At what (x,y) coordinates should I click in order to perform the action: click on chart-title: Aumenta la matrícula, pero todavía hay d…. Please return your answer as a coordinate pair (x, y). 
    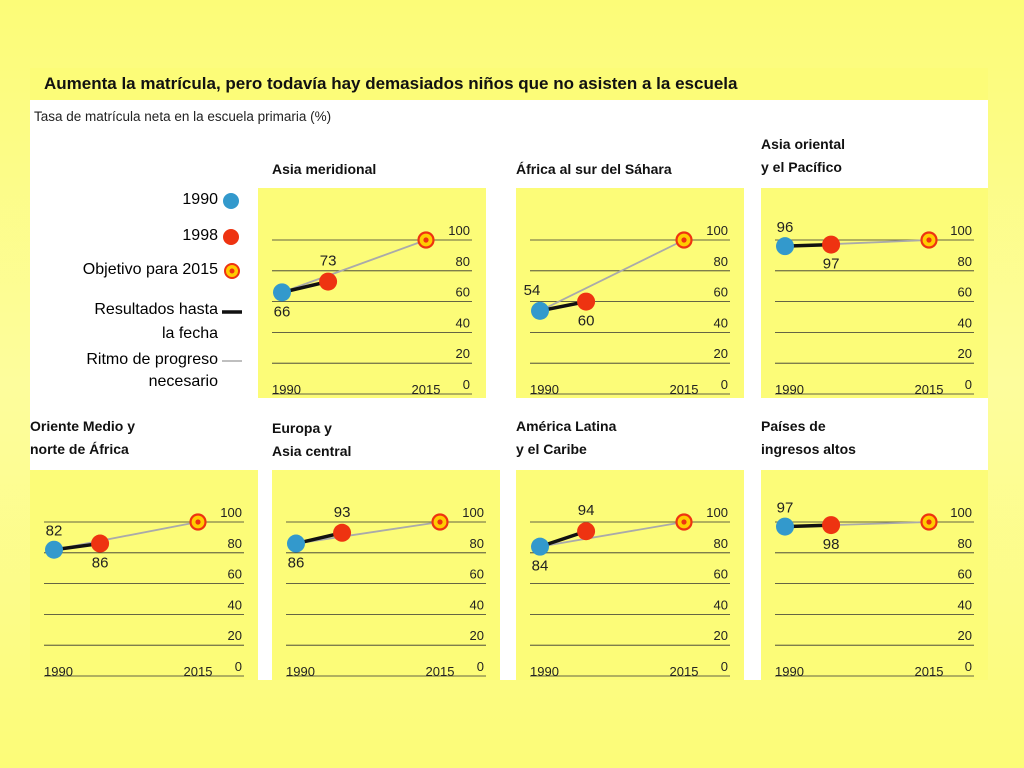
    Looking at the image, I should click on (391, 83).